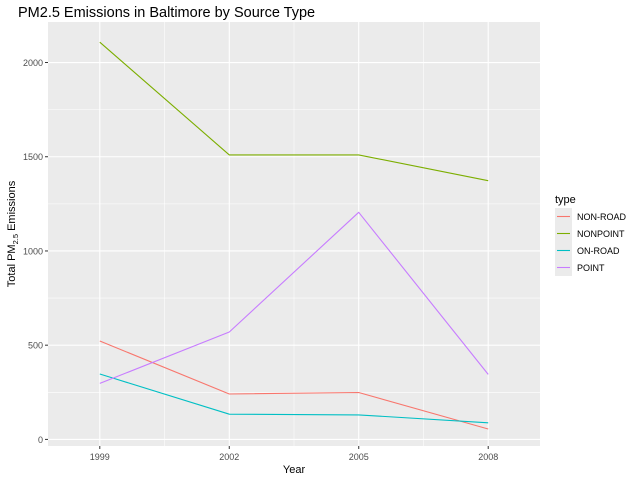 The height and width of the screenshot is (480, 640). Describe the element at coordinates (35, 346) in the screenshot. I see `y-tick-label: 500` at that location.